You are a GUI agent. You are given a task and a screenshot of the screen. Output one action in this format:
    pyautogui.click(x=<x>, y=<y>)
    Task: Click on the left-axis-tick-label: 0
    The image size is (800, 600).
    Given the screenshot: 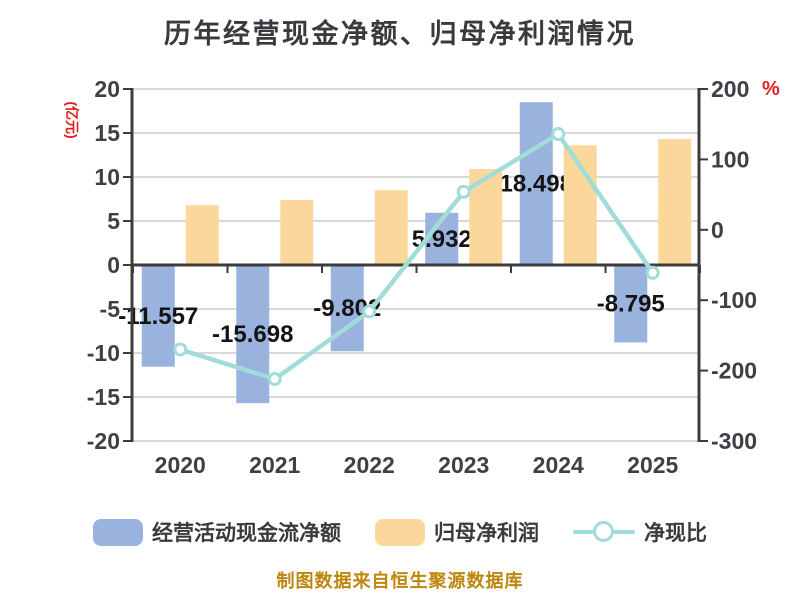 What is the action you would take?
    pyautogui.click(x=113, y=265)
    